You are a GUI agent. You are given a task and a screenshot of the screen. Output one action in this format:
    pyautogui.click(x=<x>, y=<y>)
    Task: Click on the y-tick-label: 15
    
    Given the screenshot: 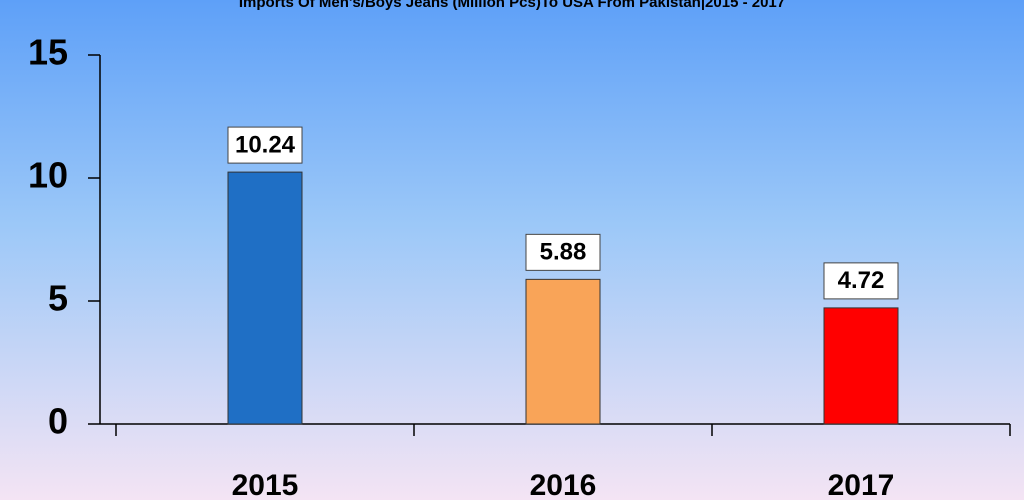 What is the action you would take?
    pyautogui.click(x=48, y=52)
    